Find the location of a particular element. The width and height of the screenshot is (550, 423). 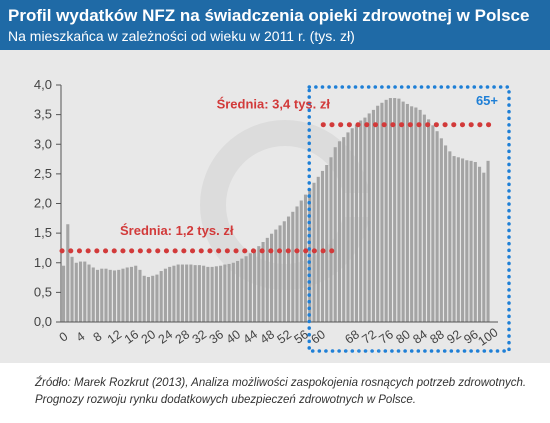

y-tick-label: 4,0 is located at coordinates (43, 84).